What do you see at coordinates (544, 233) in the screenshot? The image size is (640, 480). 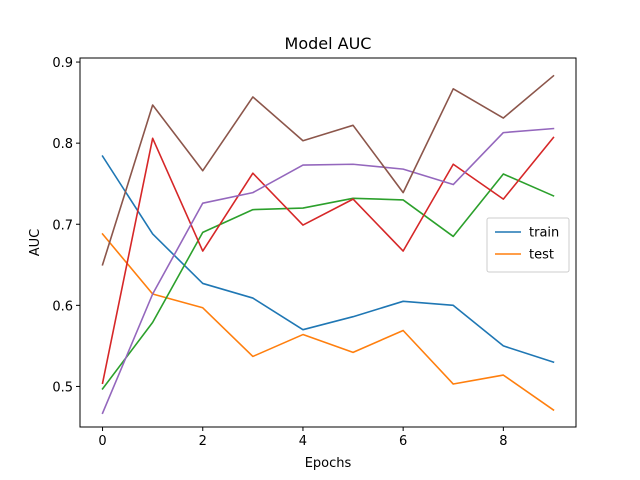 I see `legend-label-train: train` at bounding box center [544, 233].